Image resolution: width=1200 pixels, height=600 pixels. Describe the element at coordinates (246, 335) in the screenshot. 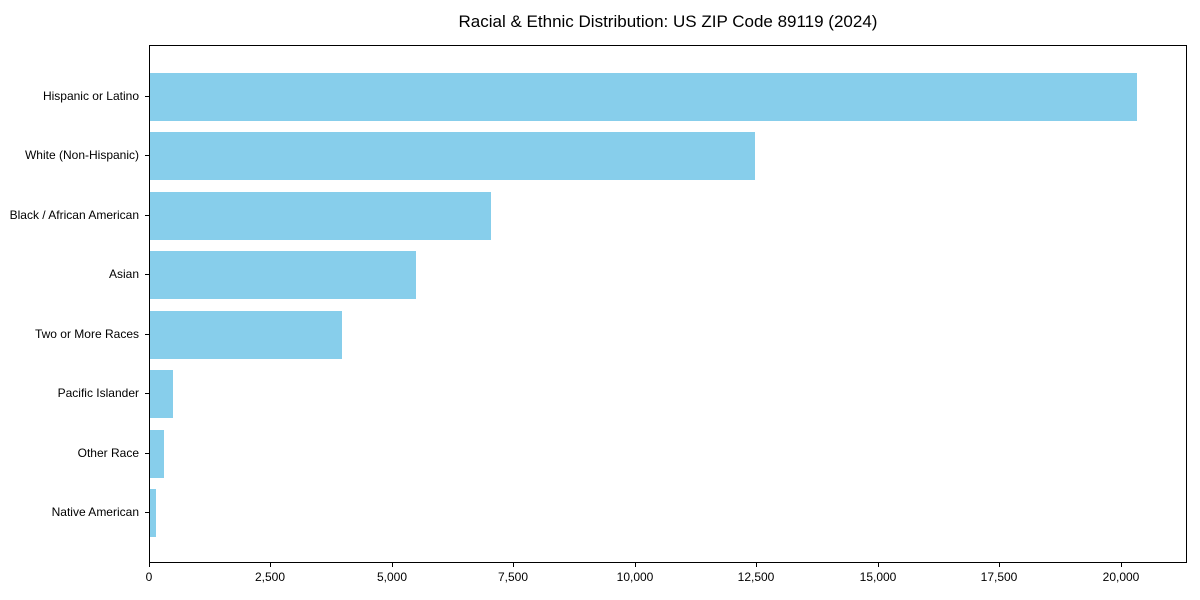

I see `bar-two-or-more-races` at that location.